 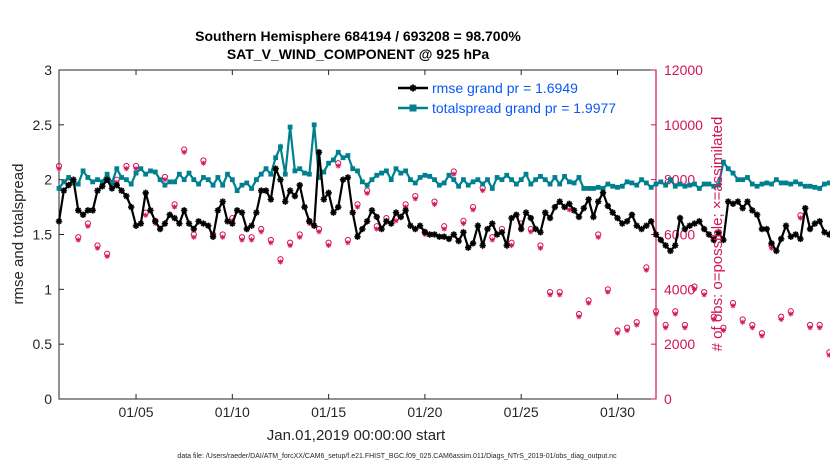 What do you see at coordinates (617, 412) in the screenshot?
I see `x-tick-label: 01/30` at bounding box center [617, 412].